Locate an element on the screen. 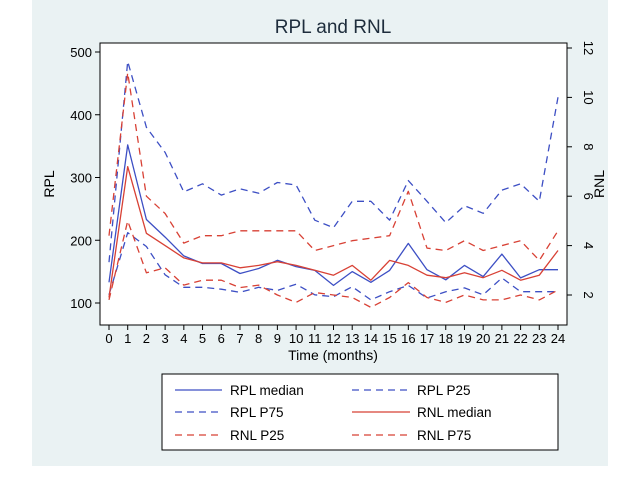  legend-label-rnl-p25: RNL P25 is located at coordinates (257, 435).